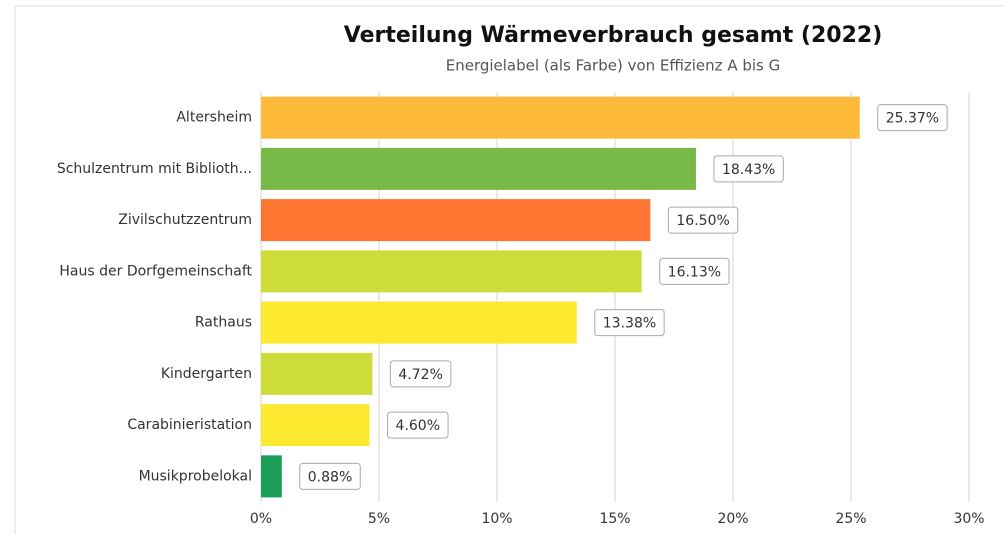 Image resolution: width=1005 pixels, height=534 pixels. I want to click on value-label: 25.37%, so click(912, 119).